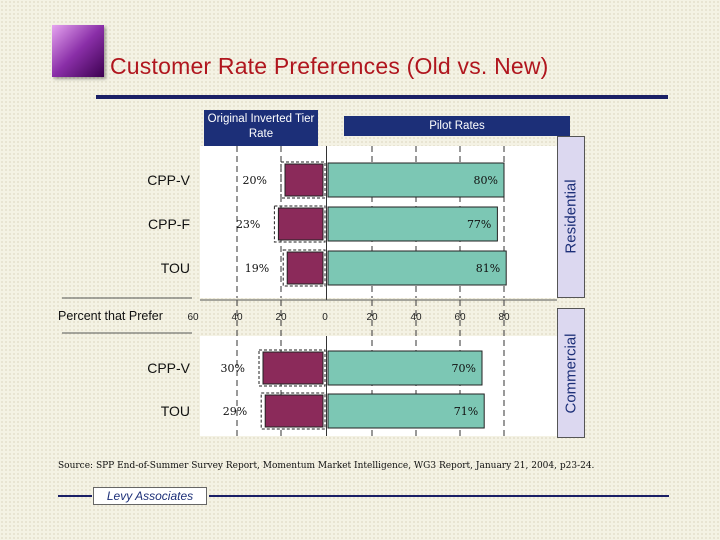 Image resolution: width=720 pixels, height=540 pixels. I want to click on footer-rule-right, so click(439, 496).